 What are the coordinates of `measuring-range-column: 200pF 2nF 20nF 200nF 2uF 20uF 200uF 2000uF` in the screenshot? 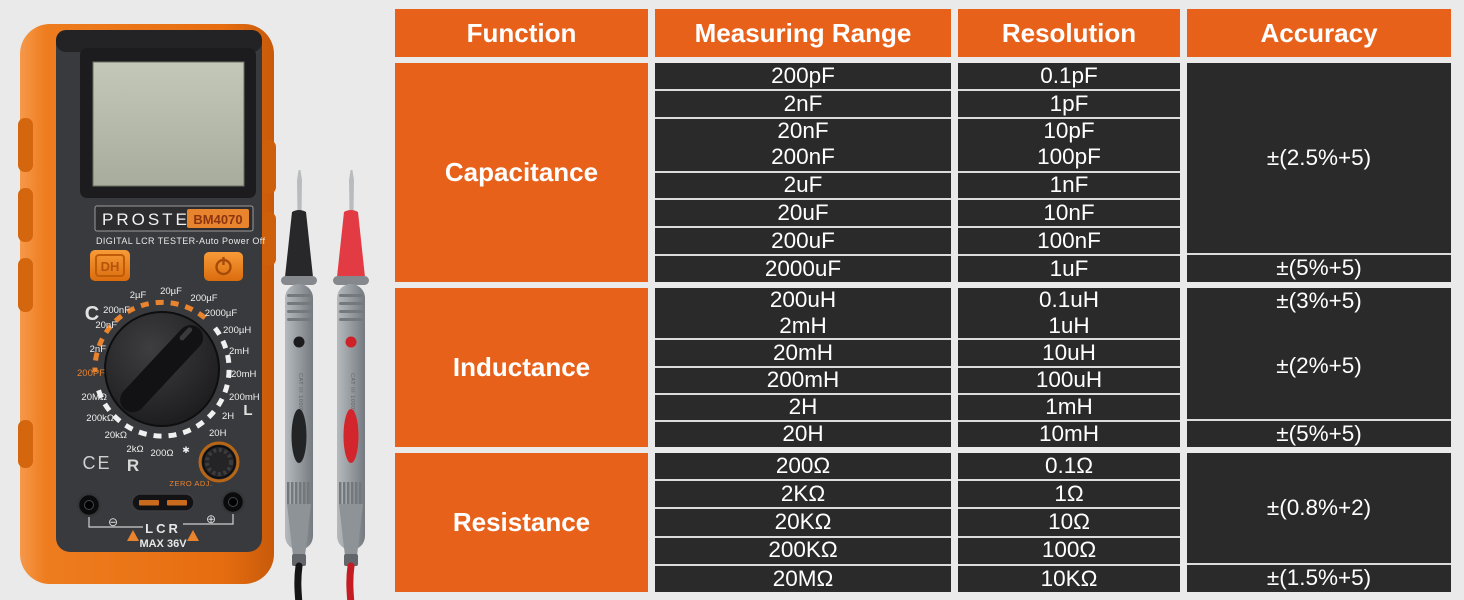 It's located at (803, 172).